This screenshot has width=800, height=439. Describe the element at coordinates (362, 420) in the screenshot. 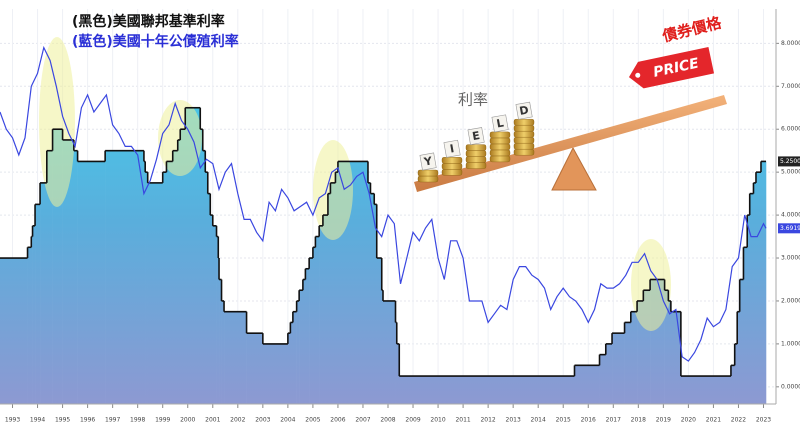

I see `x-tick-label: 2007` at that location.